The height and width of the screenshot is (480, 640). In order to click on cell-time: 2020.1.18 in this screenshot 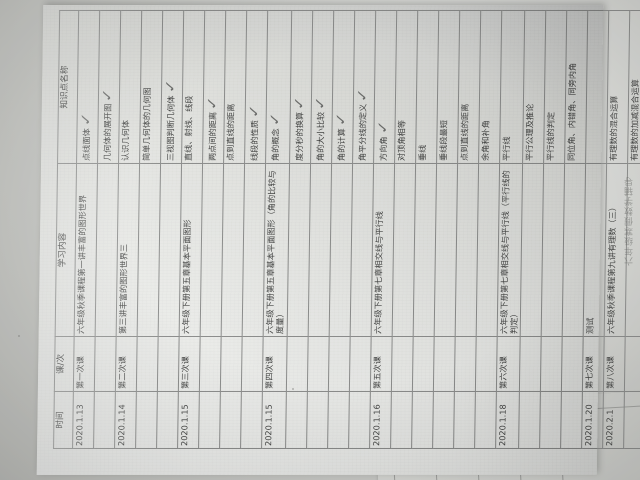, I will do `click(507, 420)`.